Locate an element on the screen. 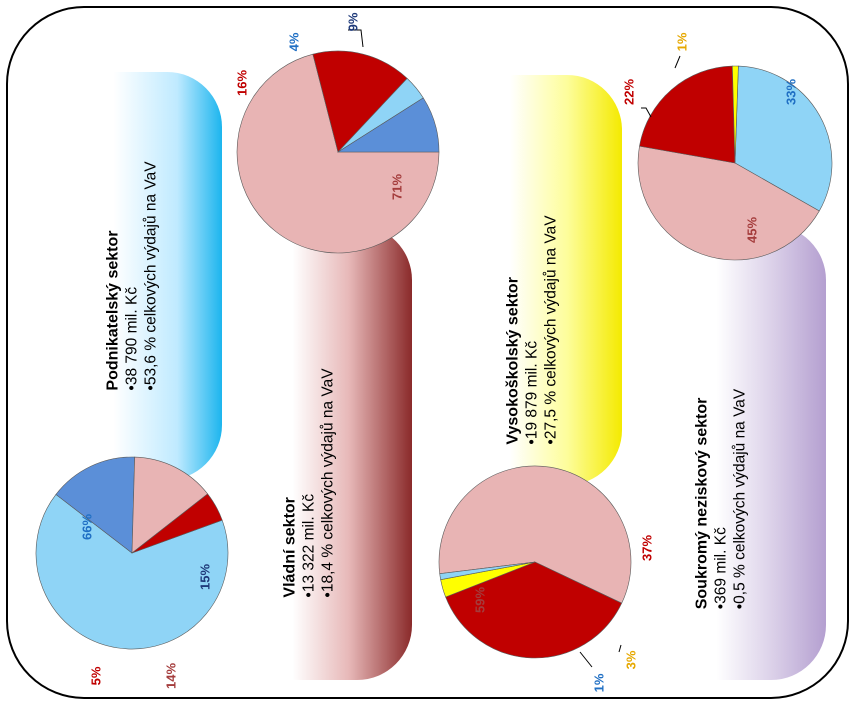 The image size is (859, 709). slice-label: 37% is located at coordinates (646, 548).